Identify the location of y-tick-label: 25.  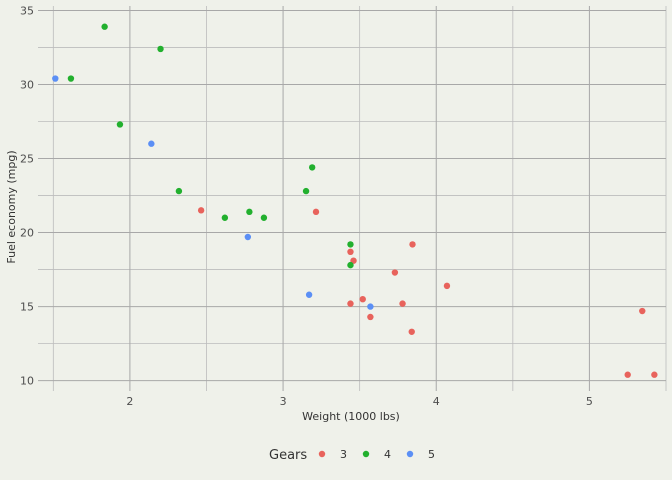
(27, 159).